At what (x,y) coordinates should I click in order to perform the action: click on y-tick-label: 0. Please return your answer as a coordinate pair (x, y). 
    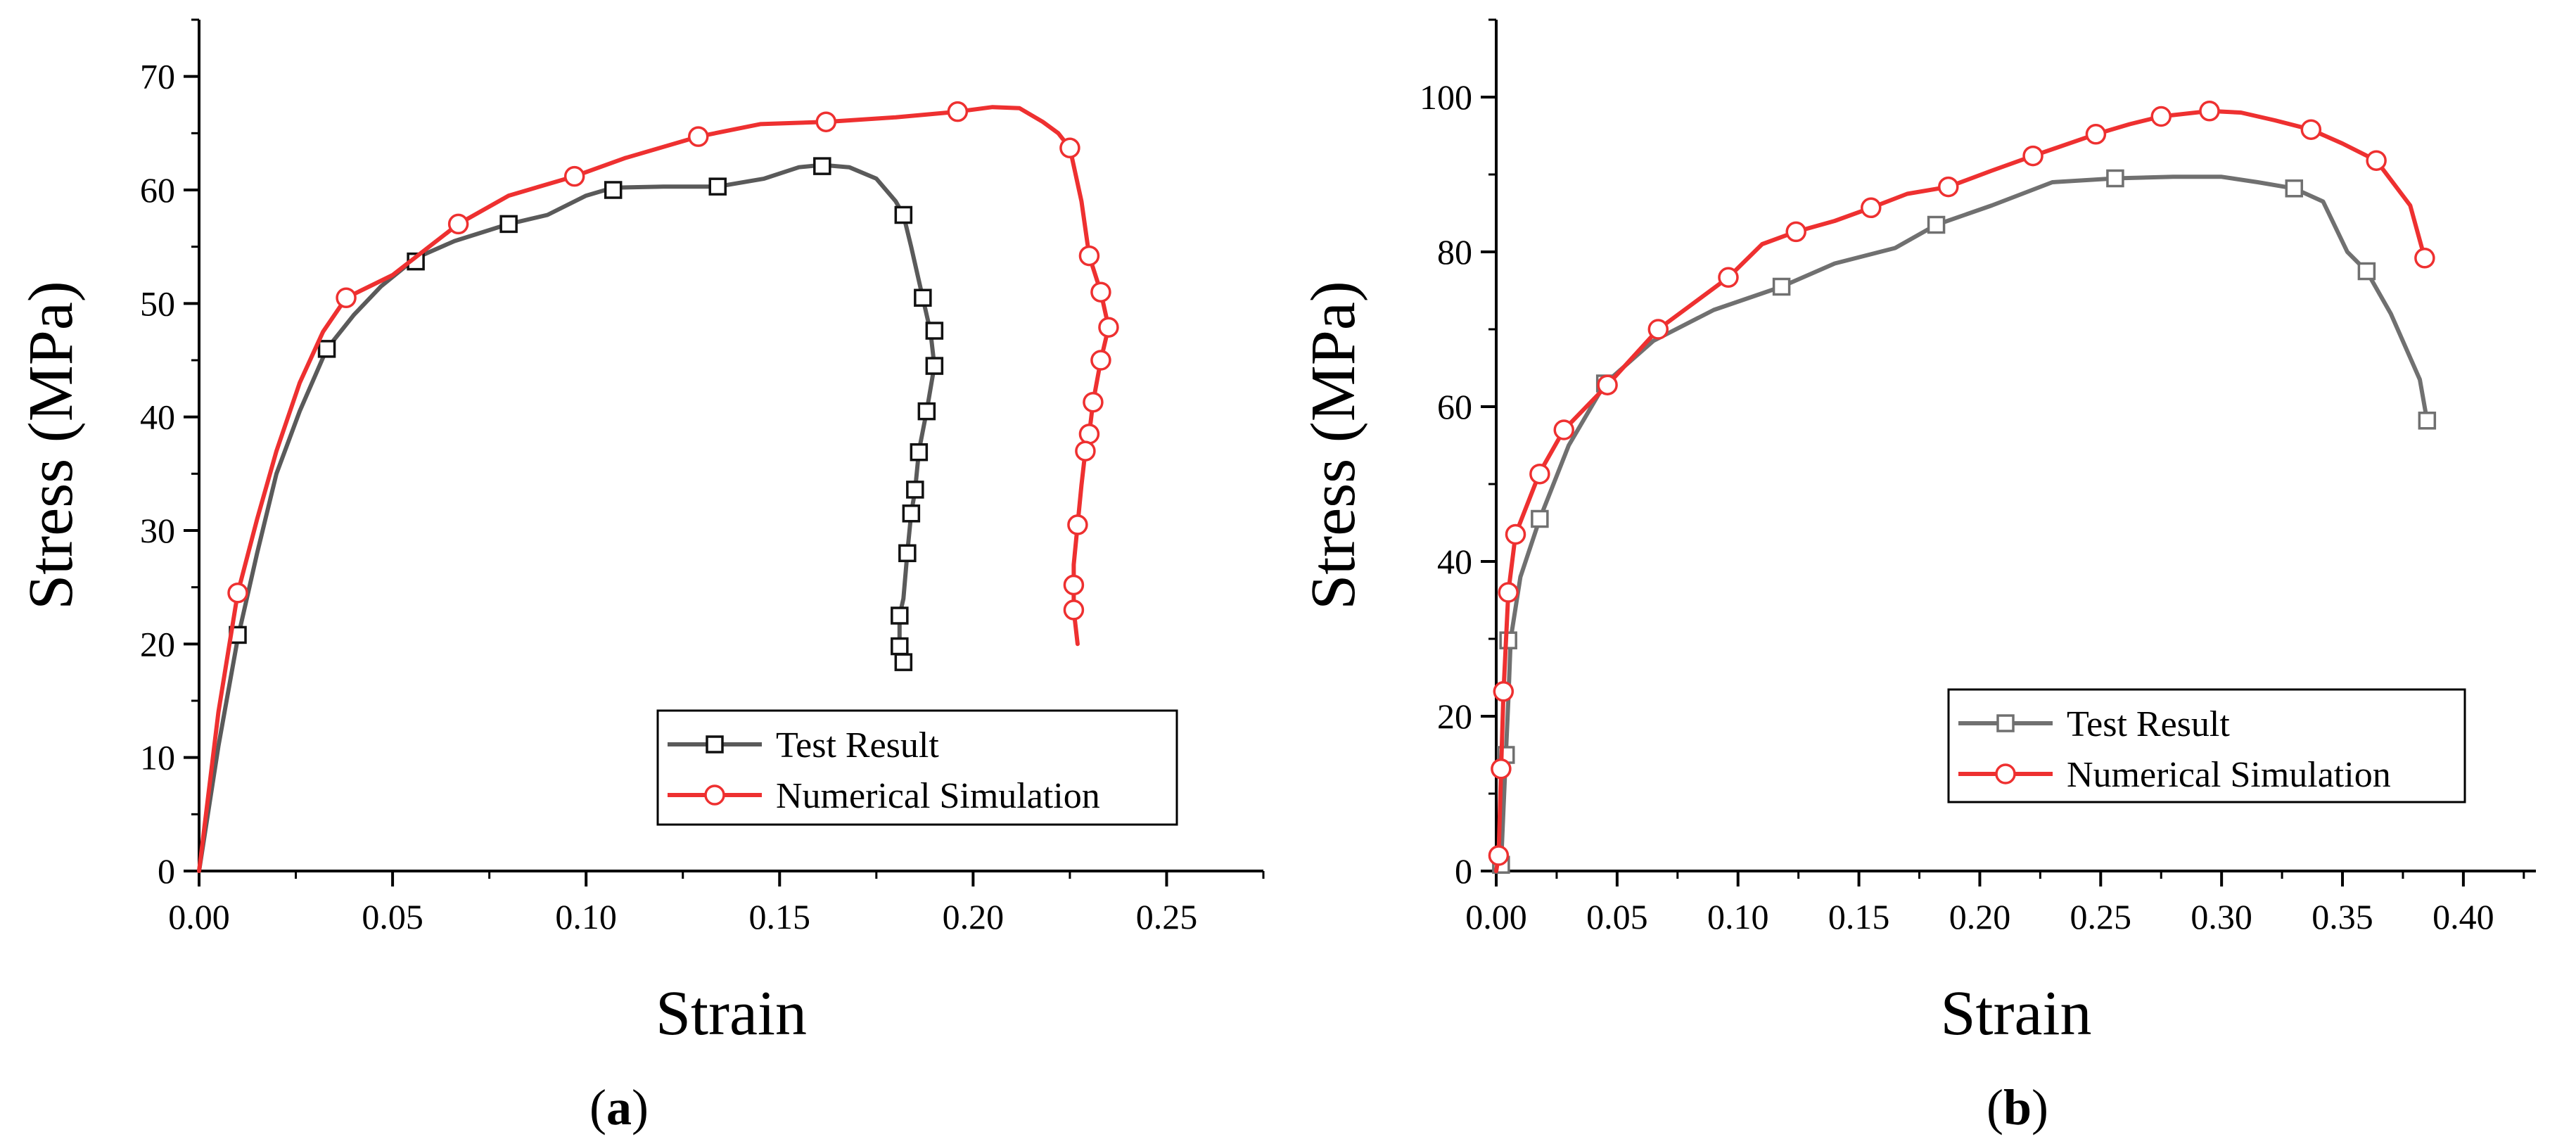
    Looking at the image, I should click on (166, 871).